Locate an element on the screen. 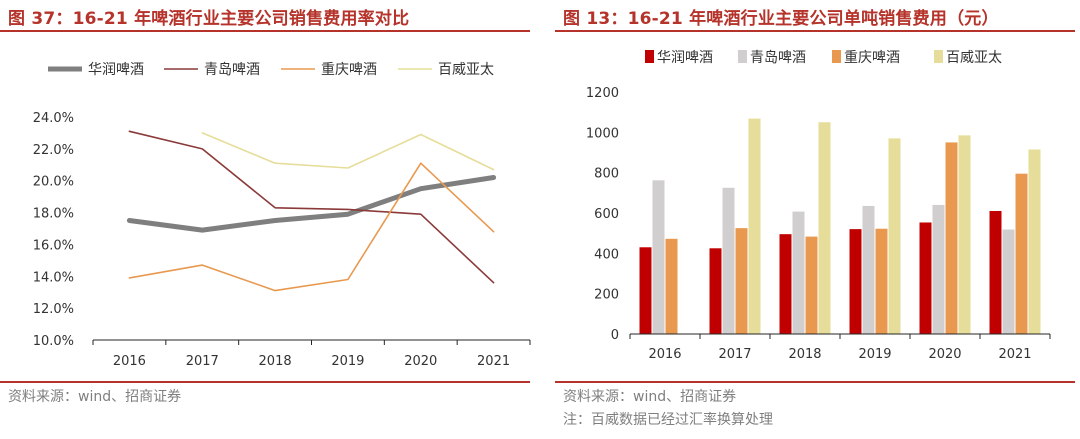  y-tick-label: 16.0% is located at coordinates (53, 245).